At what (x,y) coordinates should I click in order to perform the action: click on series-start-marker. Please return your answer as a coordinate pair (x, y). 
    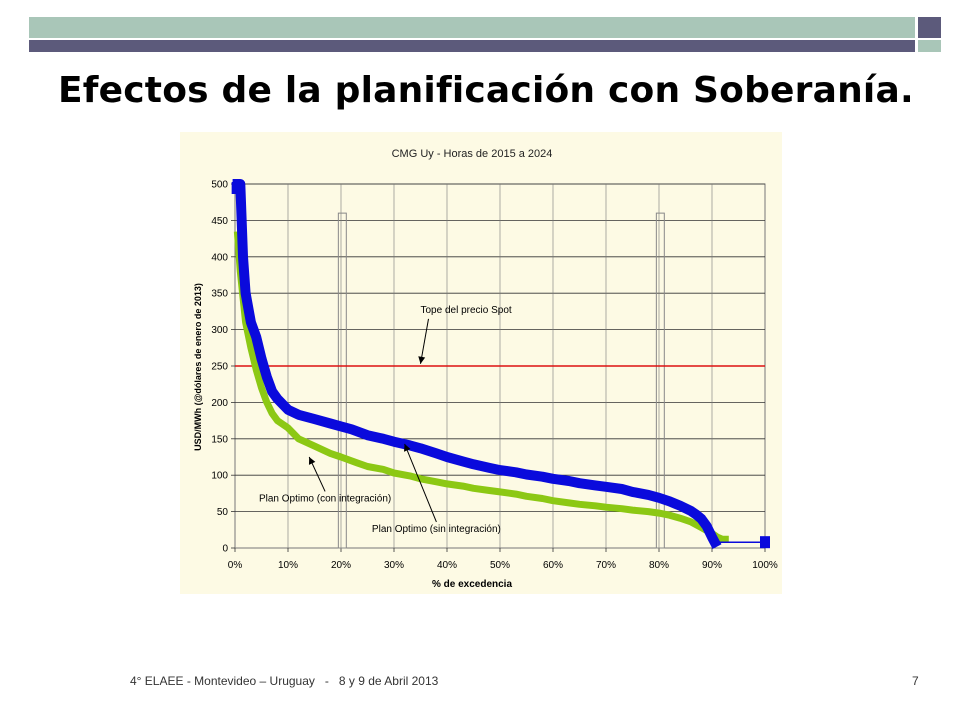
    Looking at the image, I should click on (237, 188).